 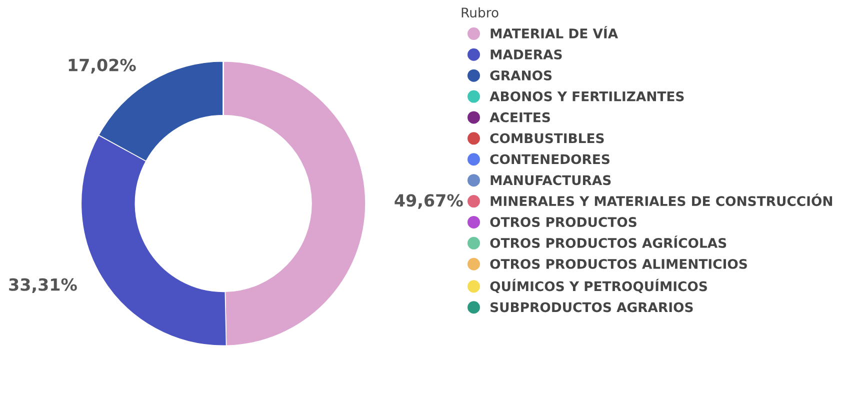 What do you see at coordinates (526, 54) in the screenshot?
I see `legend-label: MADERAS` at bounding box center [526, 54].